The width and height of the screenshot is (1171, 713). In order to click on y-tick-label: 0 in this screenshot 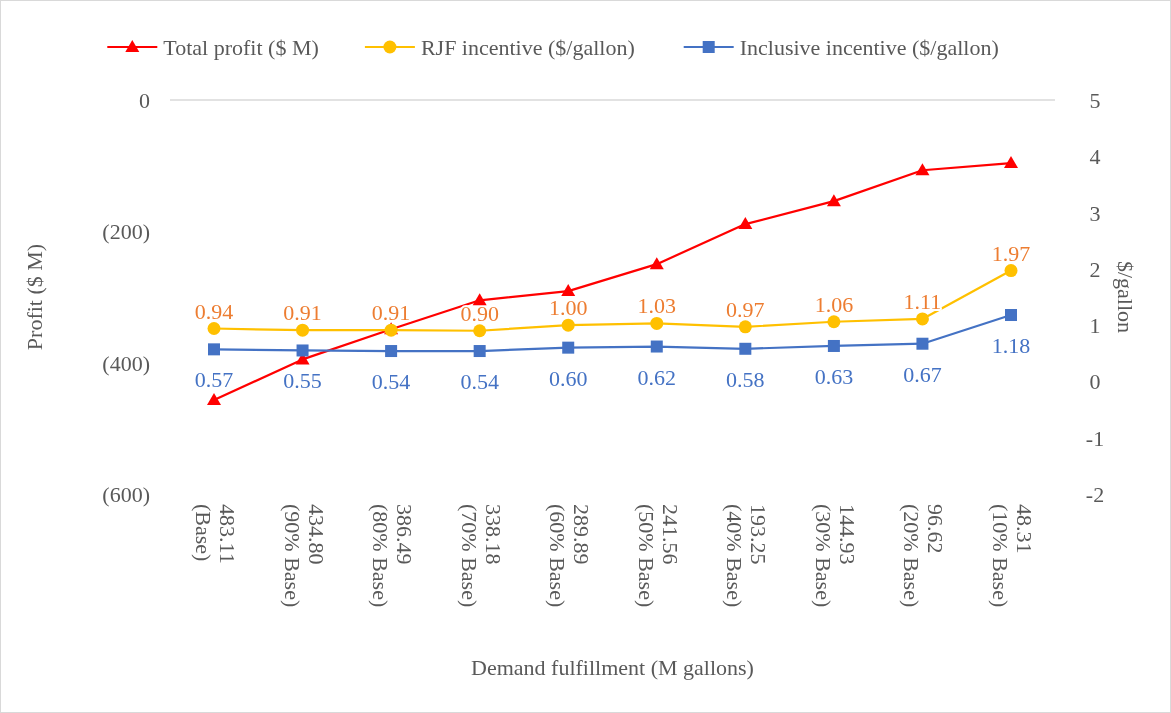, I will do `click(144, 100)`.